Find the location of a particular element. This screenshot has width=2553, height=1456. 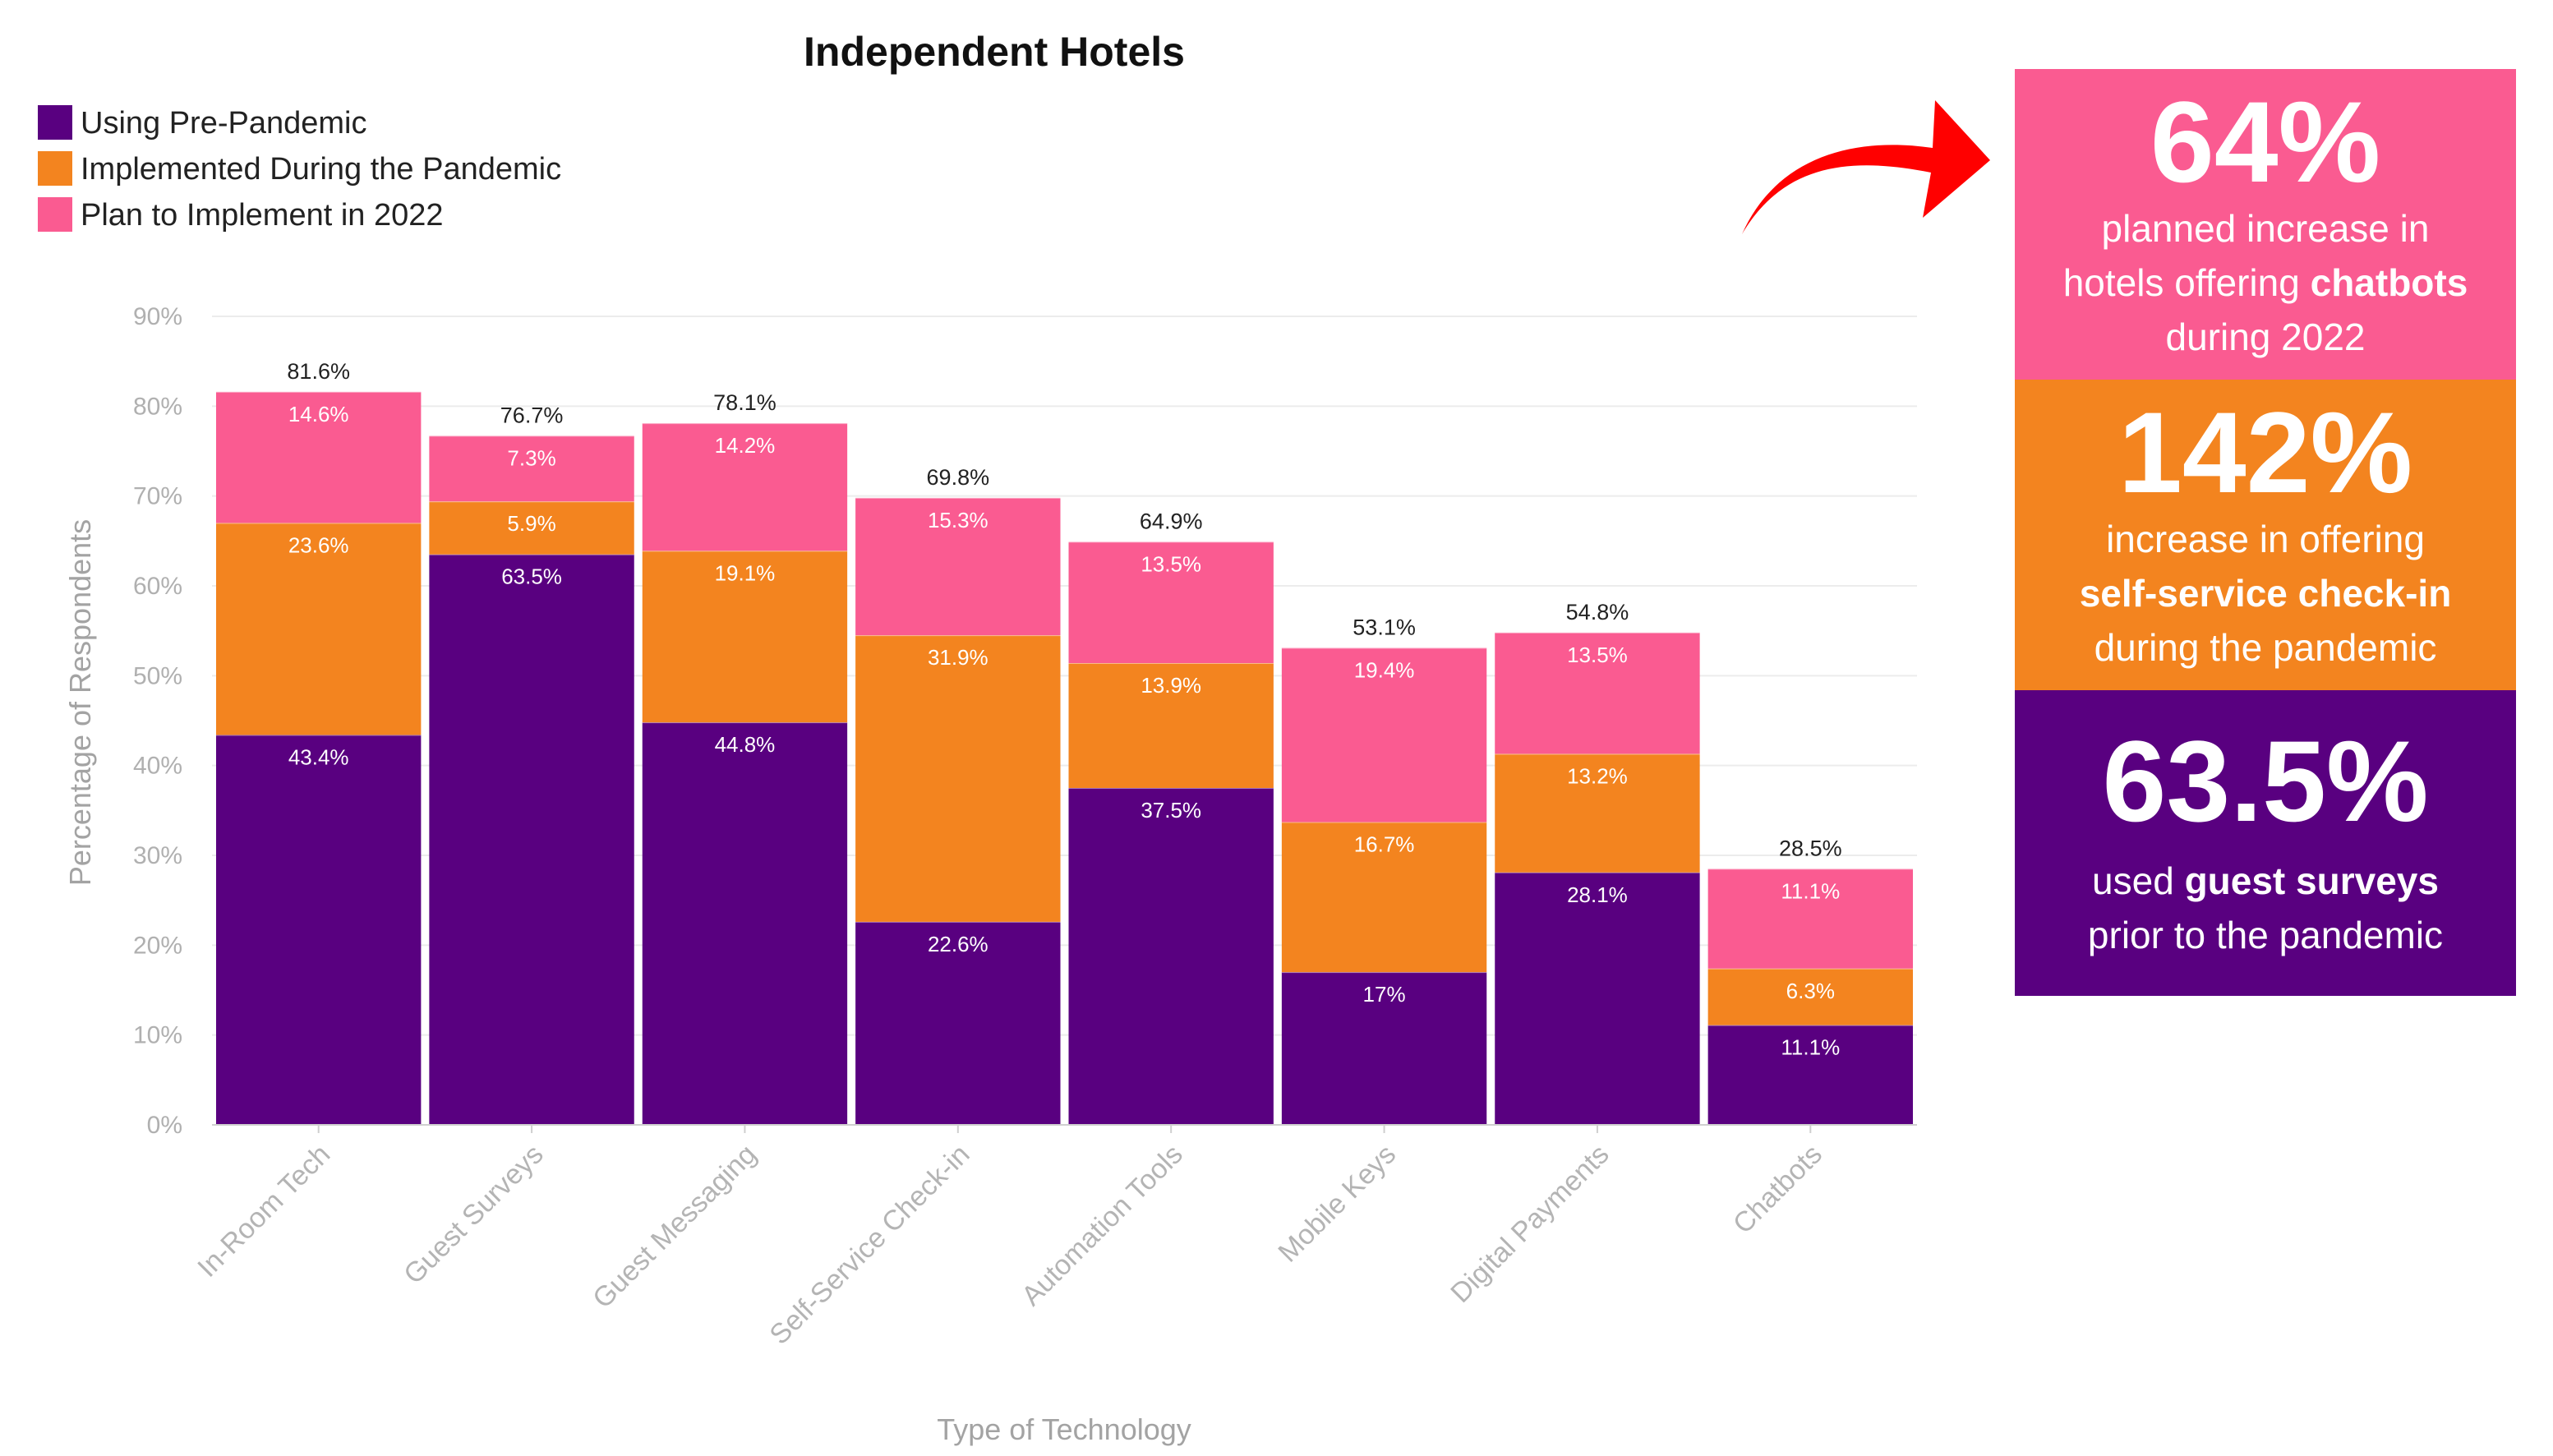

callout-line: self-service check-in is located at coordinates (2266, 593).